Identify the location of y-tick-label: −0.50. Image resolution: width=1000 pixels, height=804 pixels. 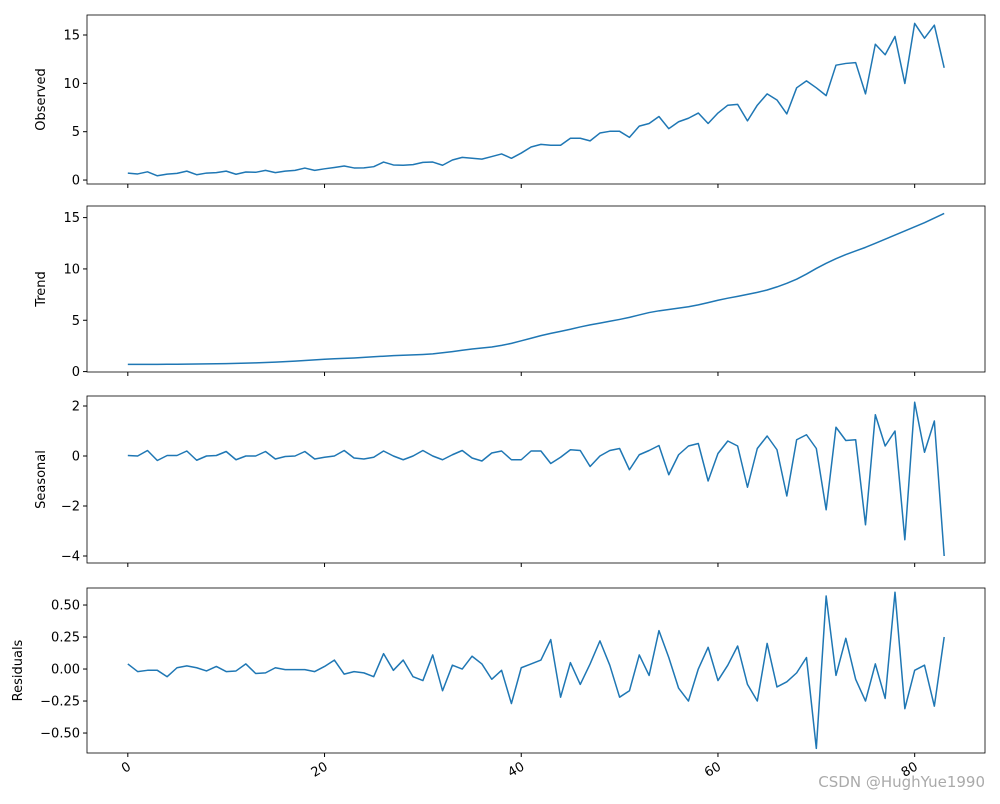
(60, 734).